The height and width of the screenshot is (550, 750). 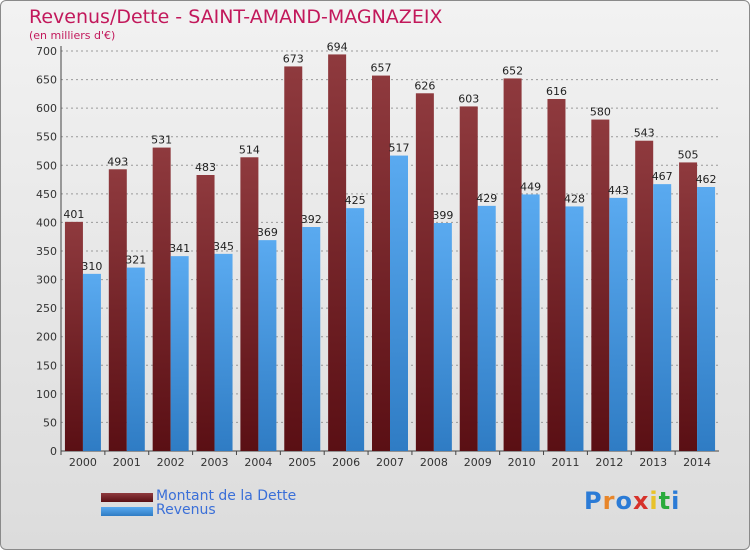 I want to click on logo-letter: t, so click(x=665, y=501).